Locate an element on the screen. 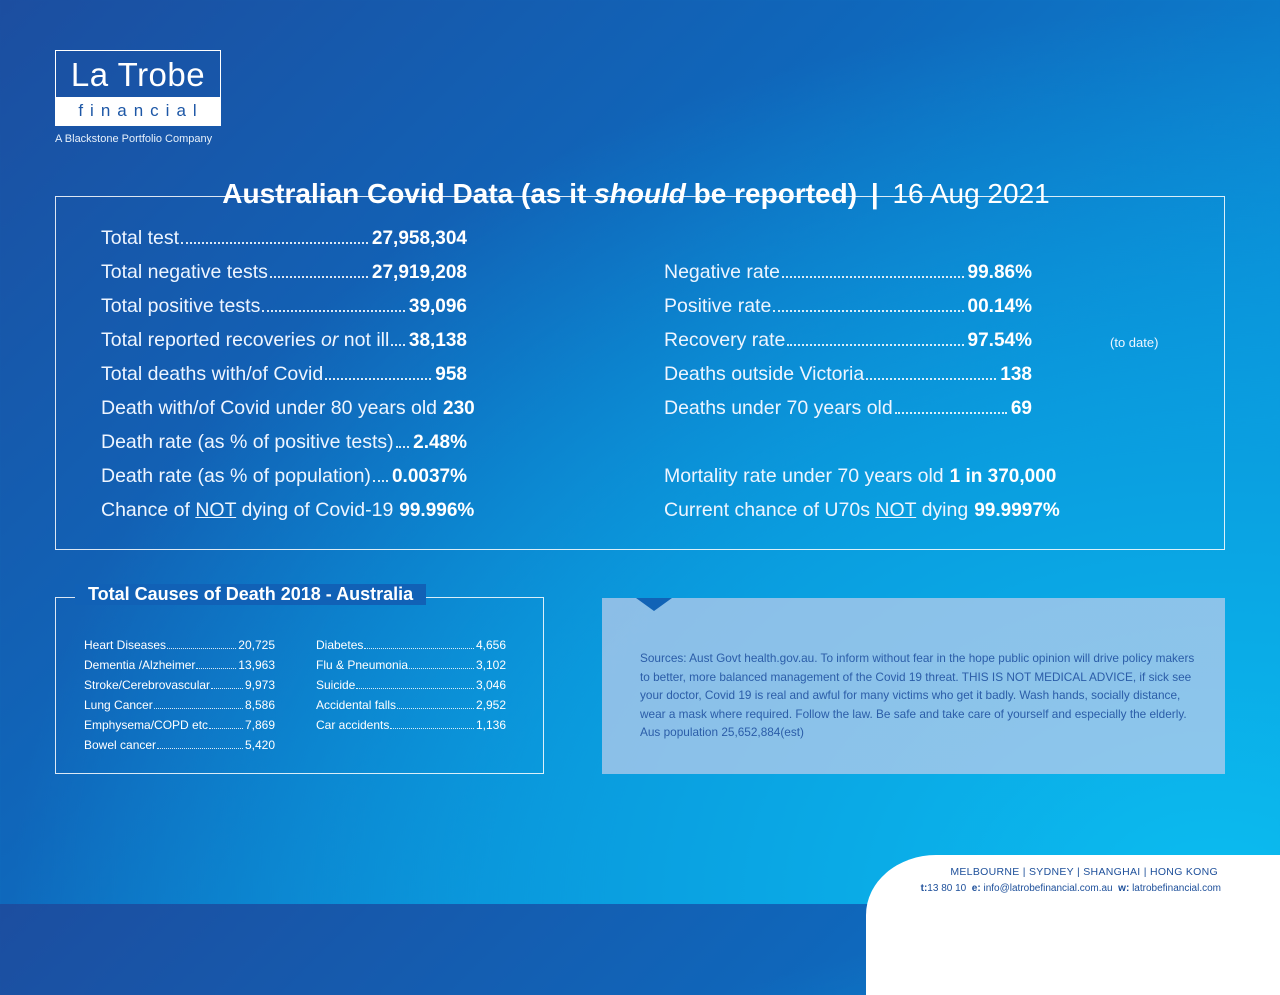 The width and height of the screenshot is (1280, 995). stat-label-emphasis: or is located at coordinates (330, 340).